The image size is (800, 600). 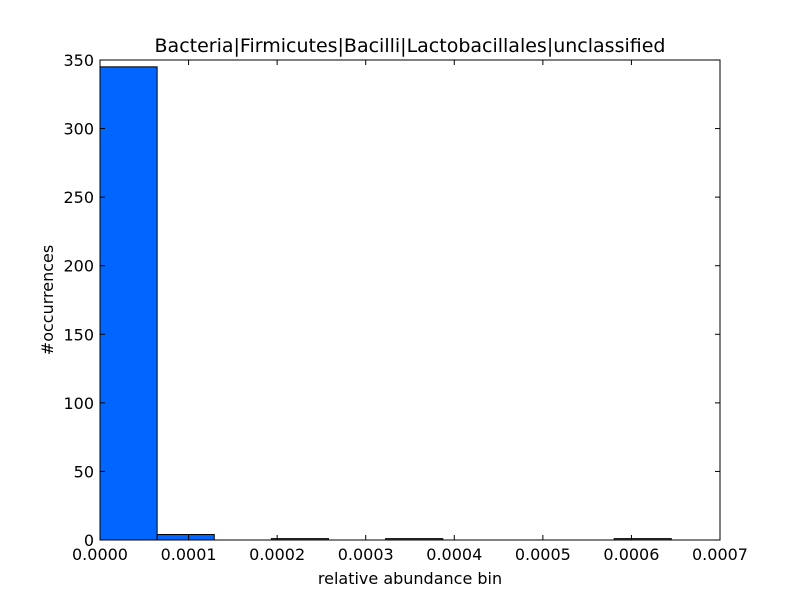 What do you see at coordinates (78, 403) in the screenshot?
I see `y-tick-label: 100` at bounding box center [78, 403].